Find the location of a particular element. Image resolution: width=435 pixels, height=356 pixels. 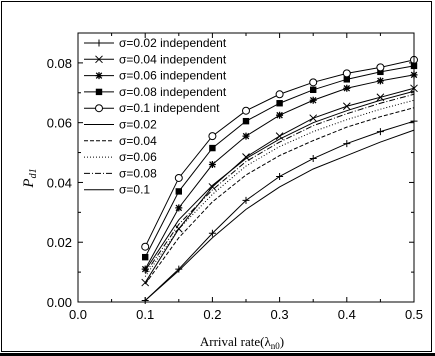

x-tick-label: 0.0 is located at coordinates (78, 314).